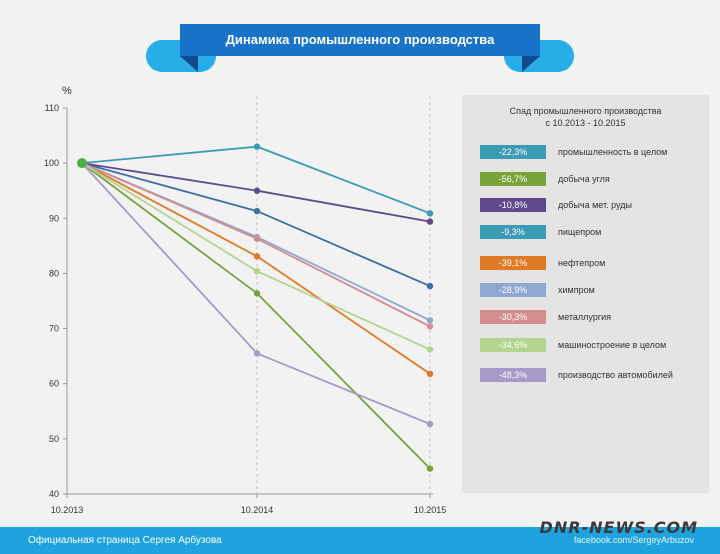  What do you see at coordinates (595, 205) in the screenshot?
I see `legend-label: добыча мет. руды` at bounding box center [595, 205].